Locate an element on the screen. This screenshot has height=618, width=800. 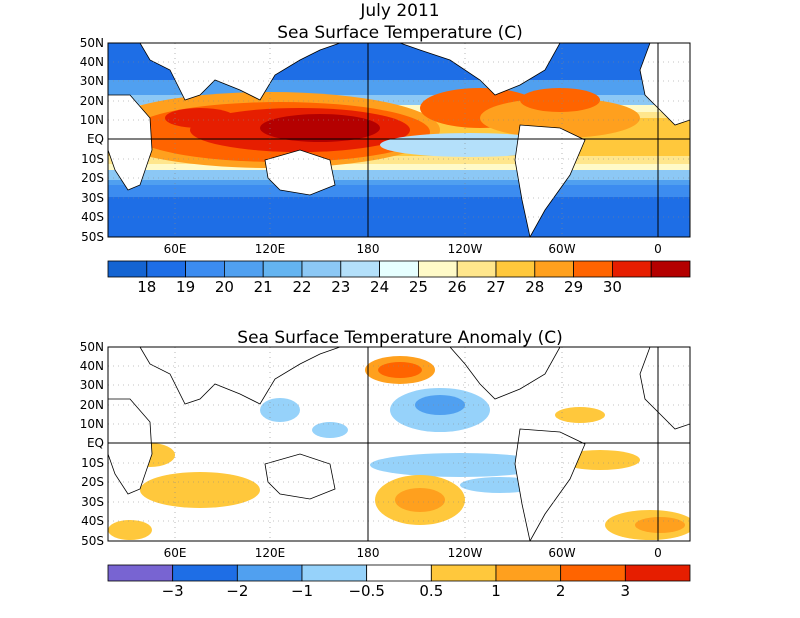
colorbar-label: 0.5 is located at coordinates (431, 591).